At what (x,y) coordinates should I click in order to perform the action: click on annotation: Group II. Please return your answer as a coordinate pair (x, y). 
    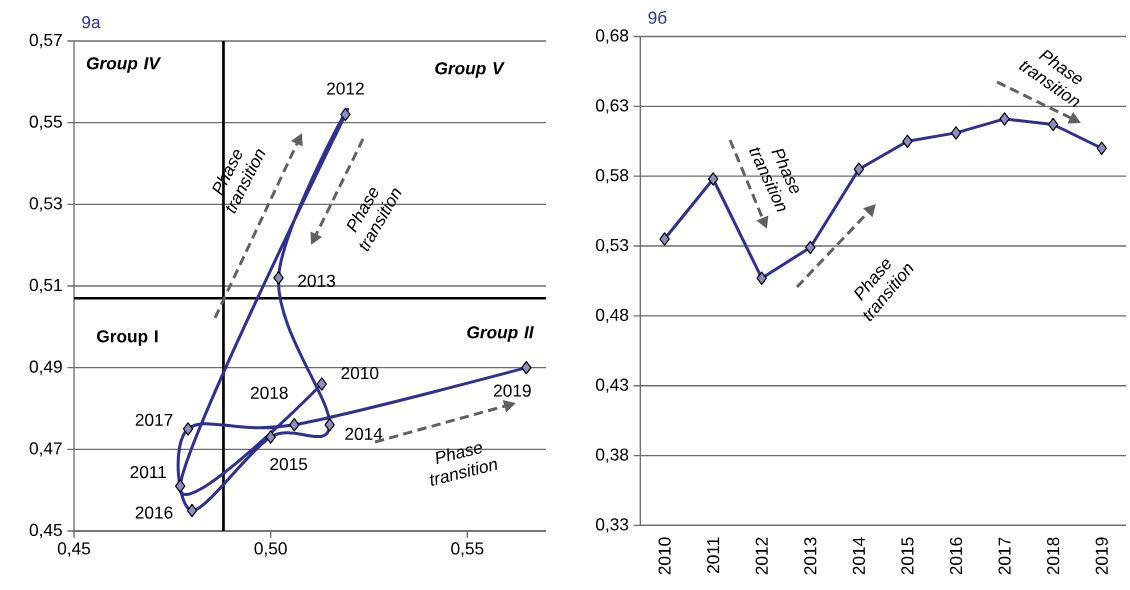
    Looking at the image, I should click on (500, 334).